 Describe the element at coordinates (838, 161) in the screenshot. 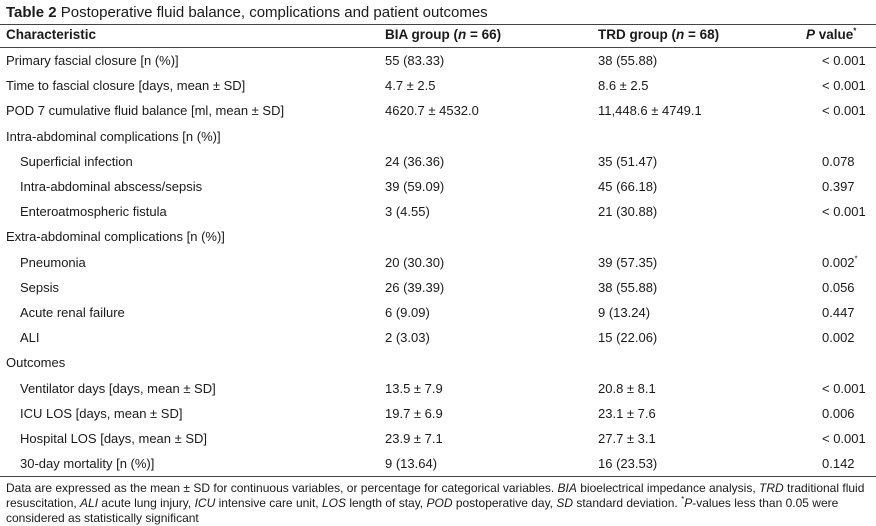

I see `p-value: 0.078` at that location.